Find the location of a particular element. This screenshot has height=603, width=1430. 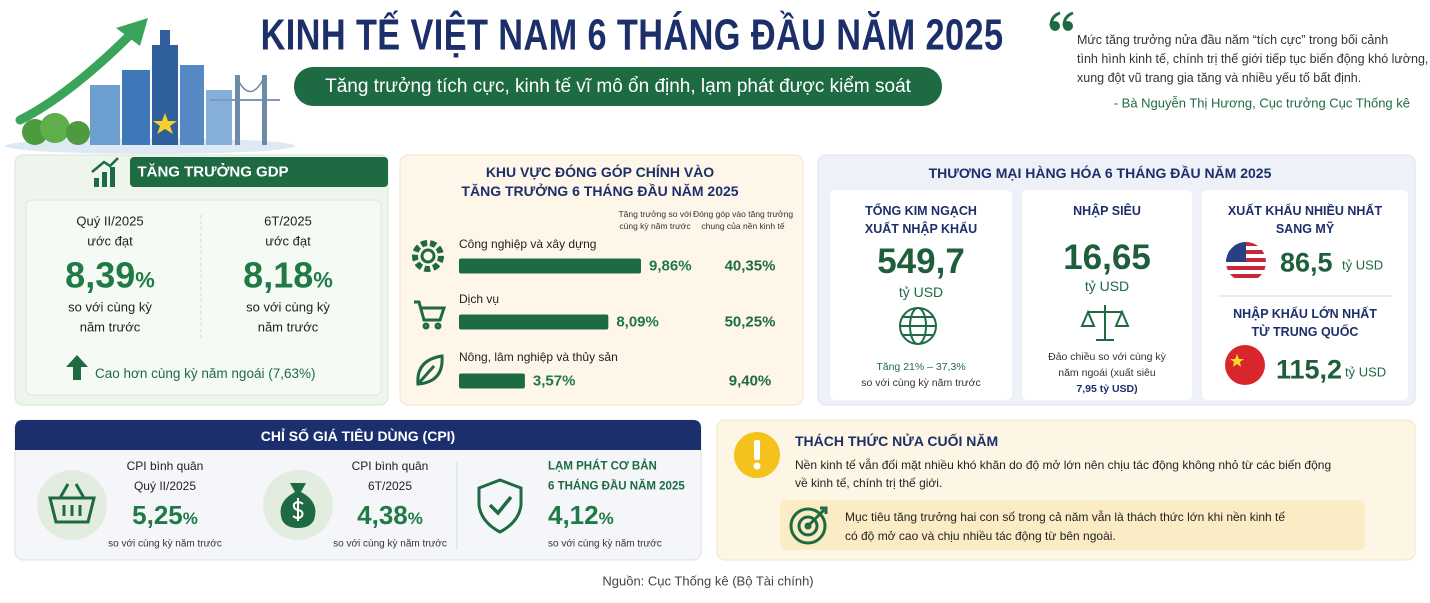

card-title: SANG MỸ is located at coordinates (1305, 228).